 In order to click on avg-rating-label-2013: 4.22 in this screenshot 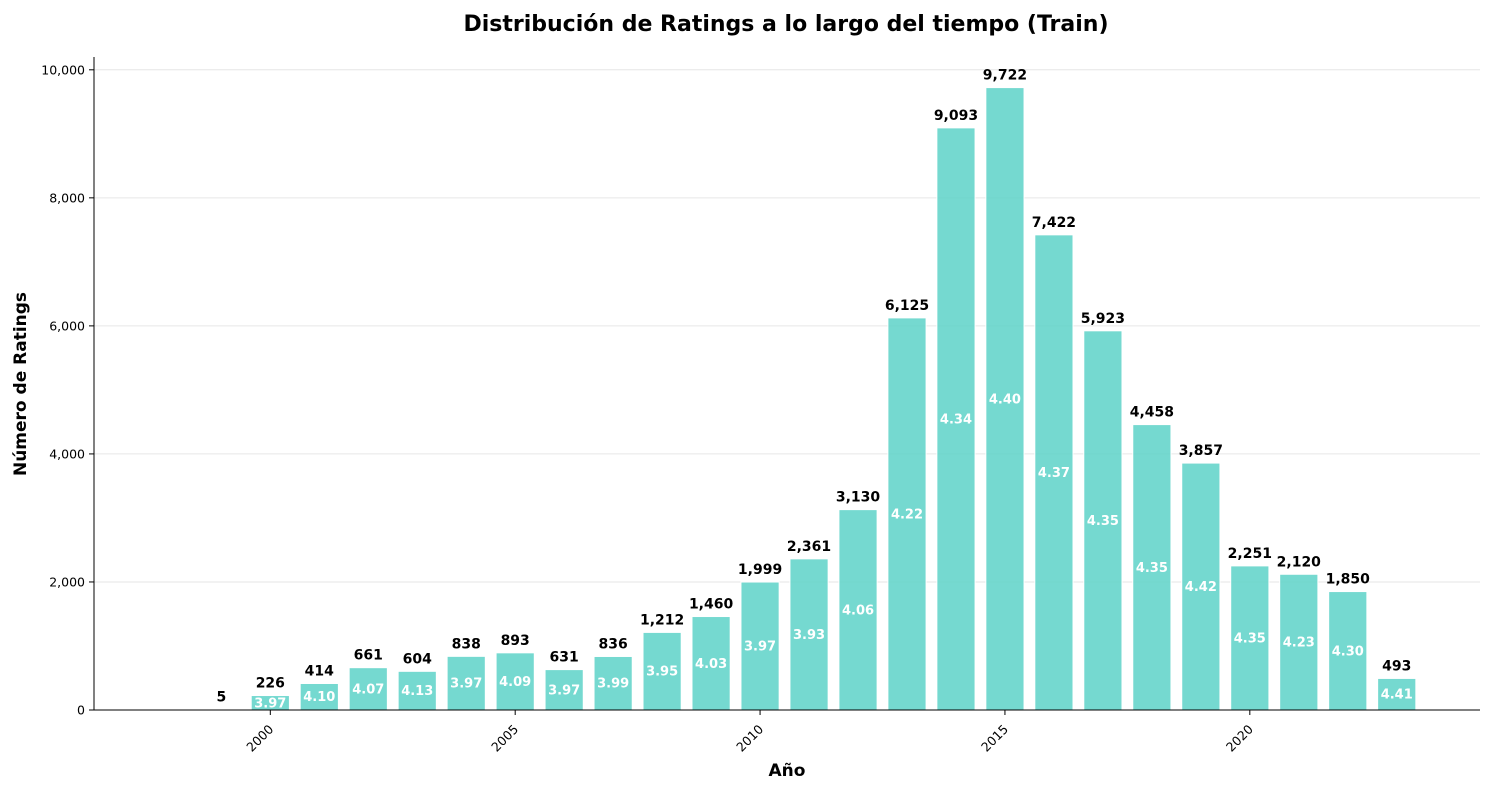, I will do `click(907, 514)`.